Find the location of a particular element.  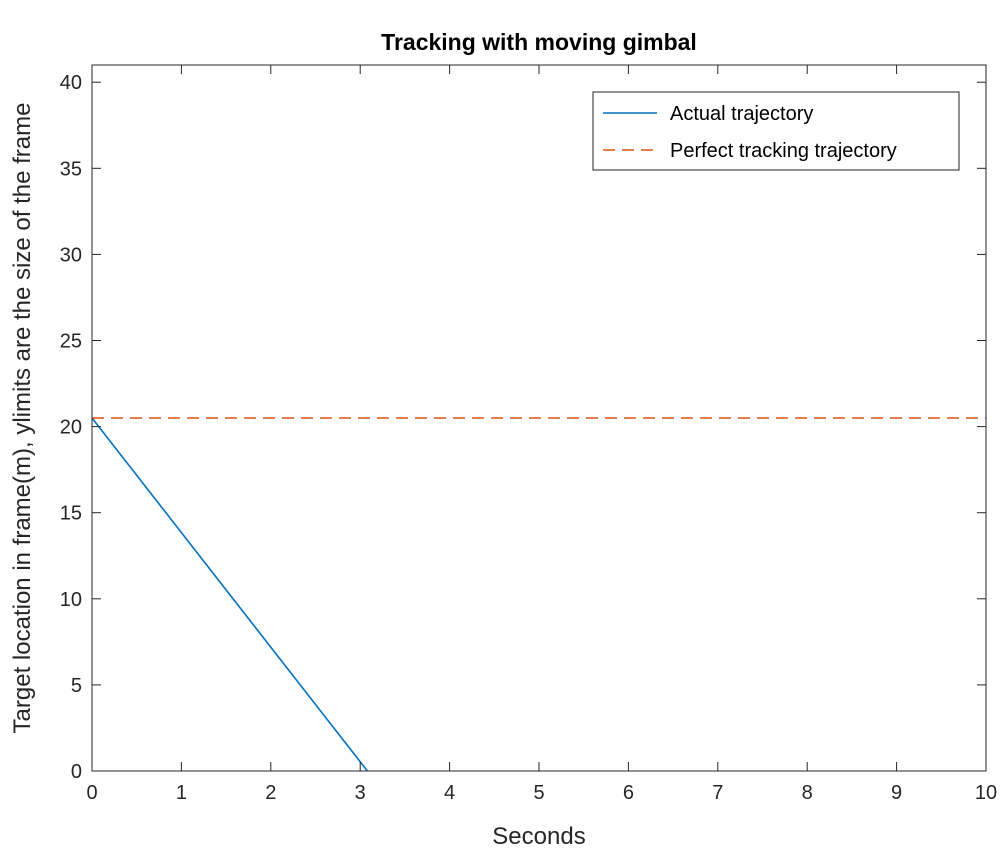

x-tick-label: 7 is located at coordinates (717, 793).